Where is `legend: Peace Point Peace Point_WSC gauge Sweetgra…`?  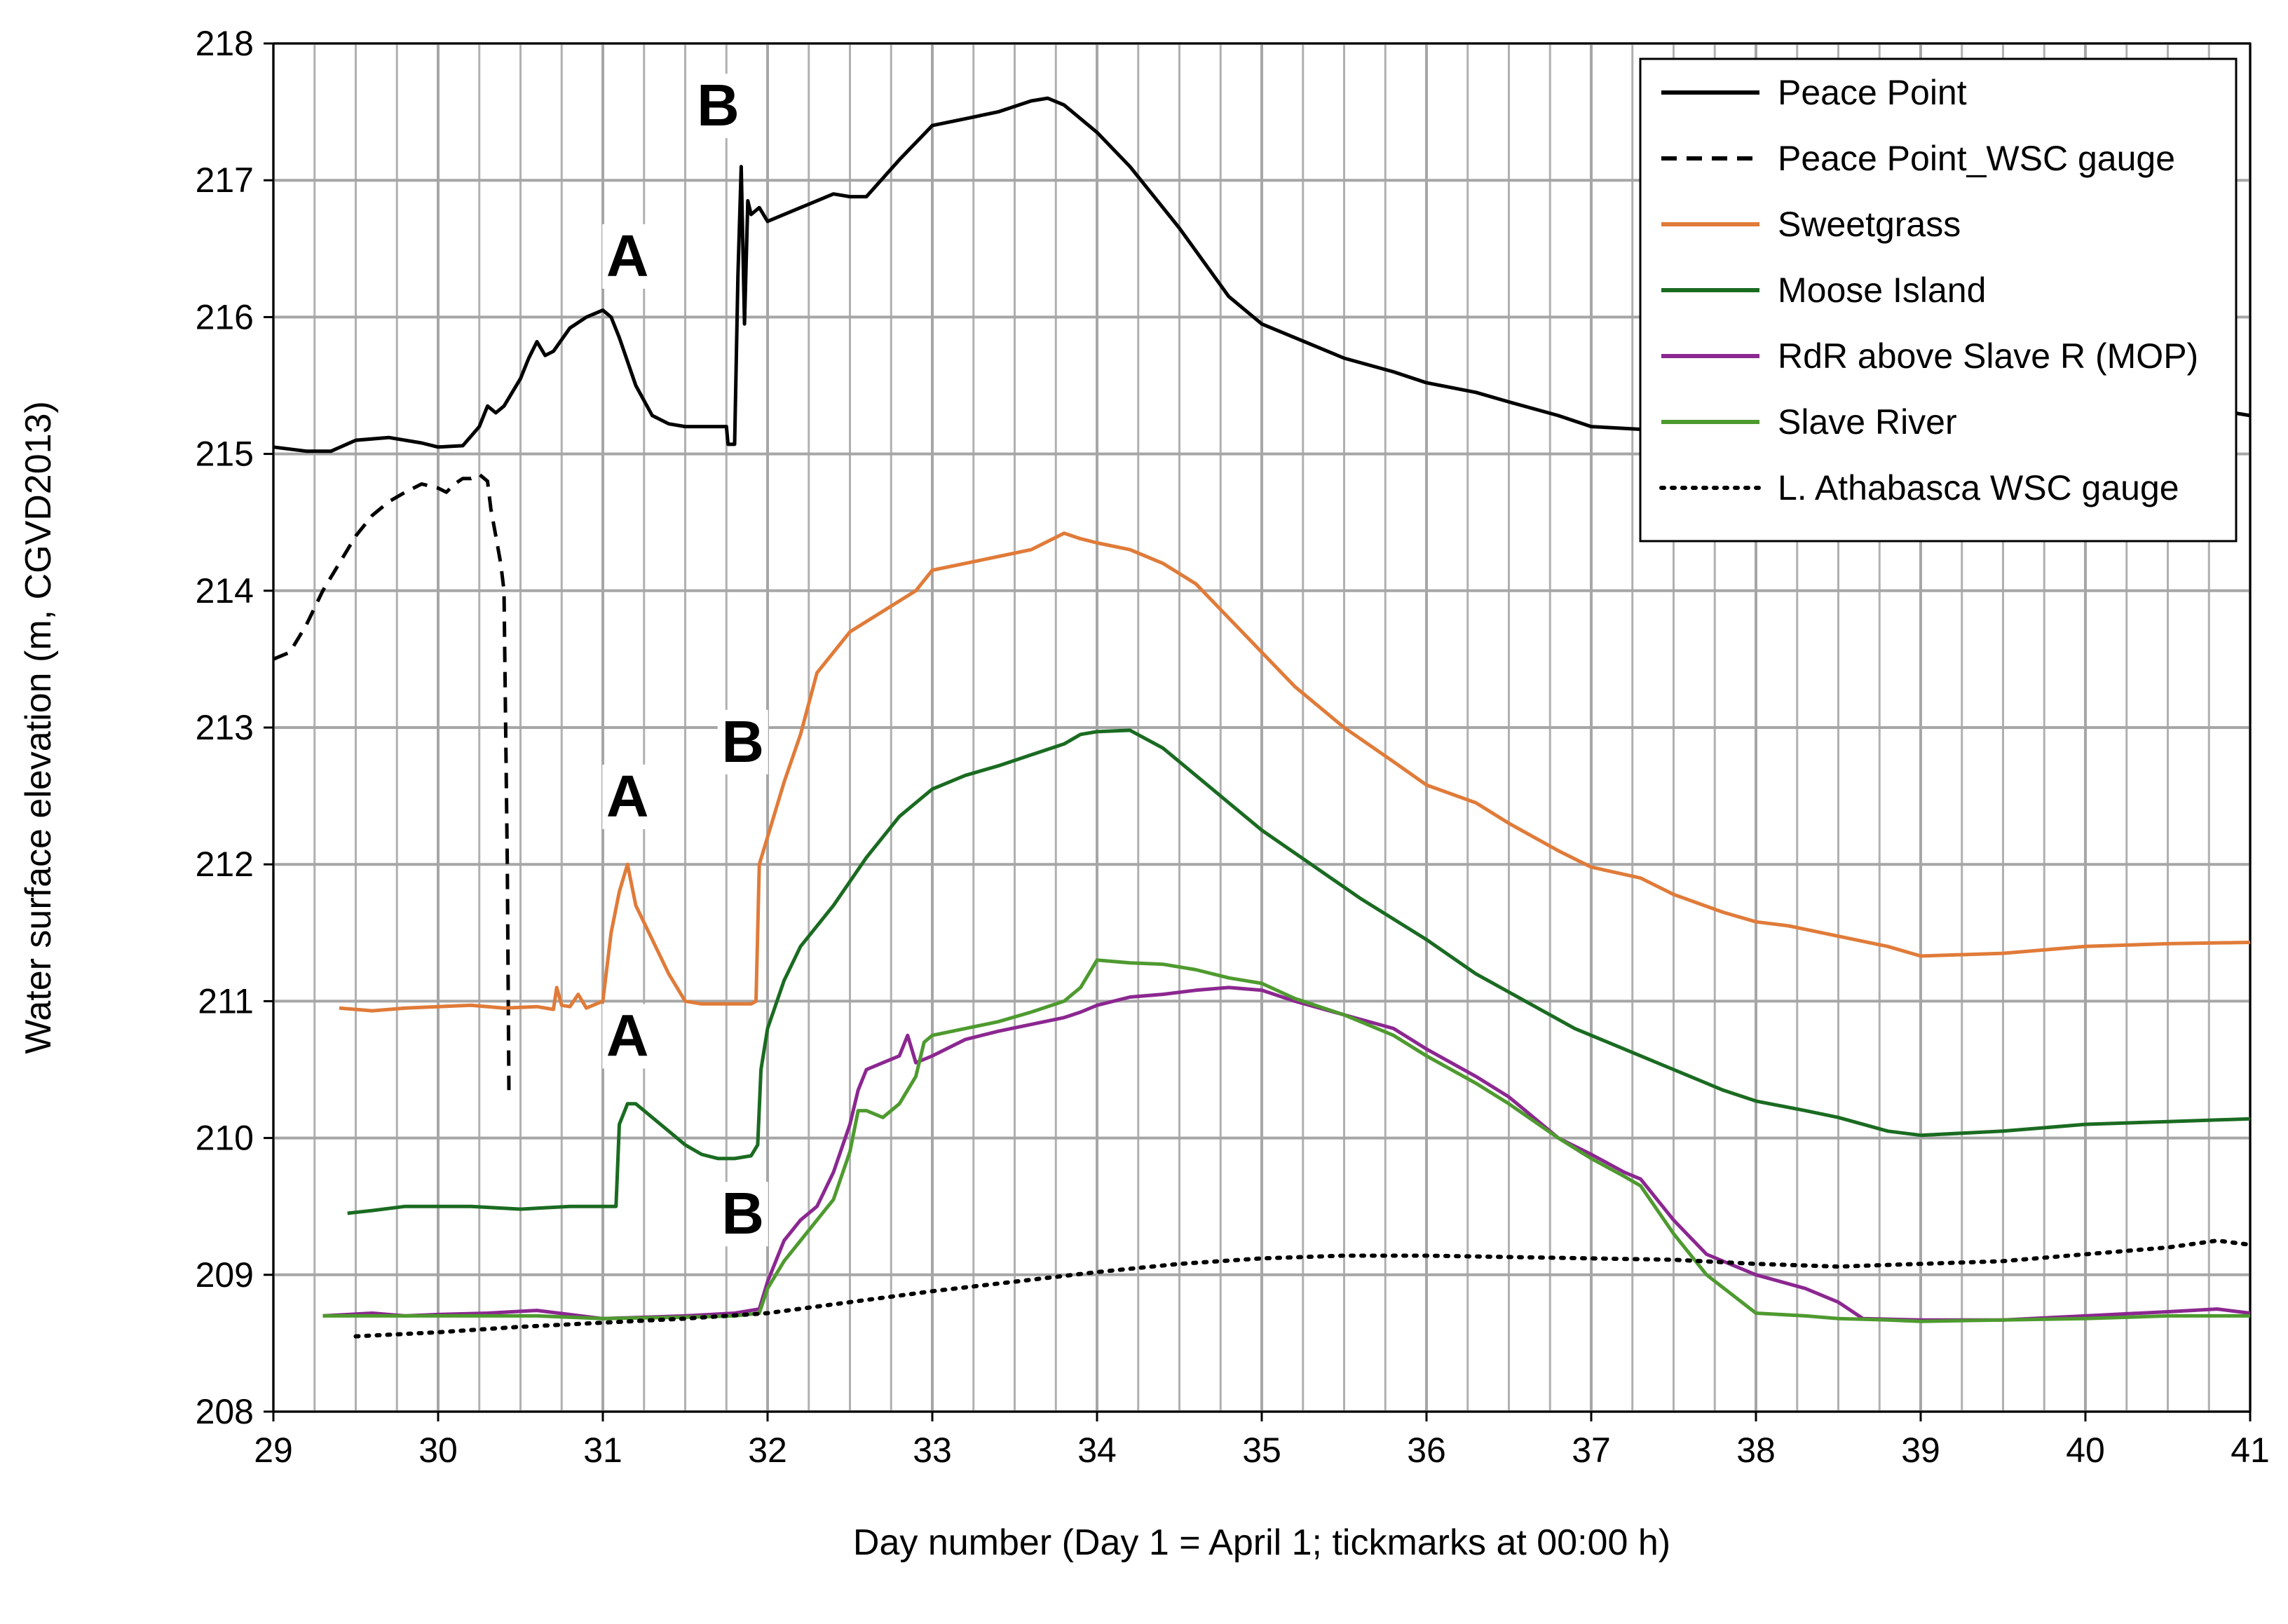
legend: Peace Point Peace Point_WSC gauge Sweetgra… is located at coordinates (1938, 300).